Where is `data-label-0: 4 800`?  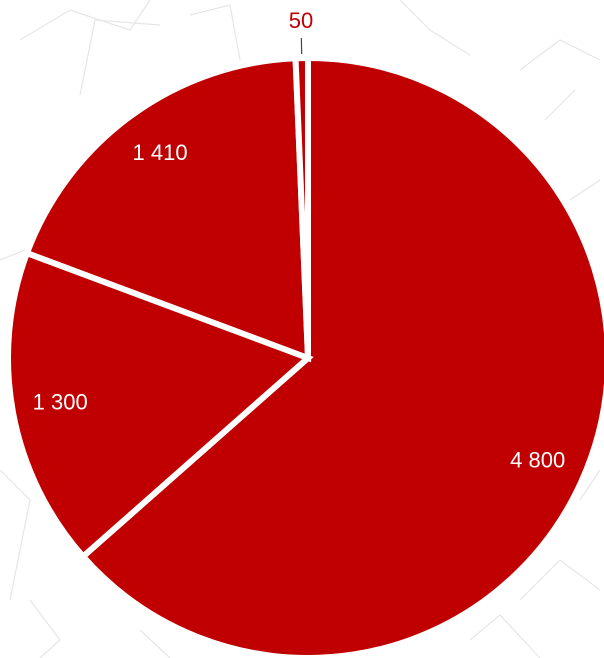 data-label-0: 4 800 is located at coordinates (537, 459).